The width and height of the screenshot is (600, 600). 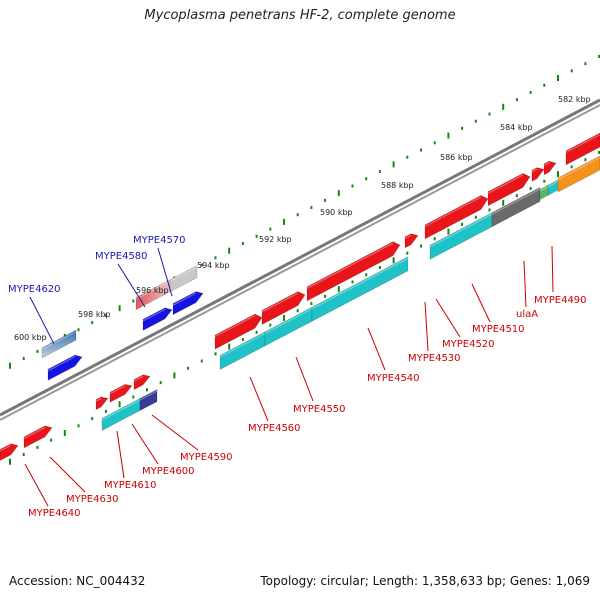 What do you see at coordinates (275, 239) in the screenshot?
I see `ruler-tick-label: 592 kbp` at bounding box center [275, 239].